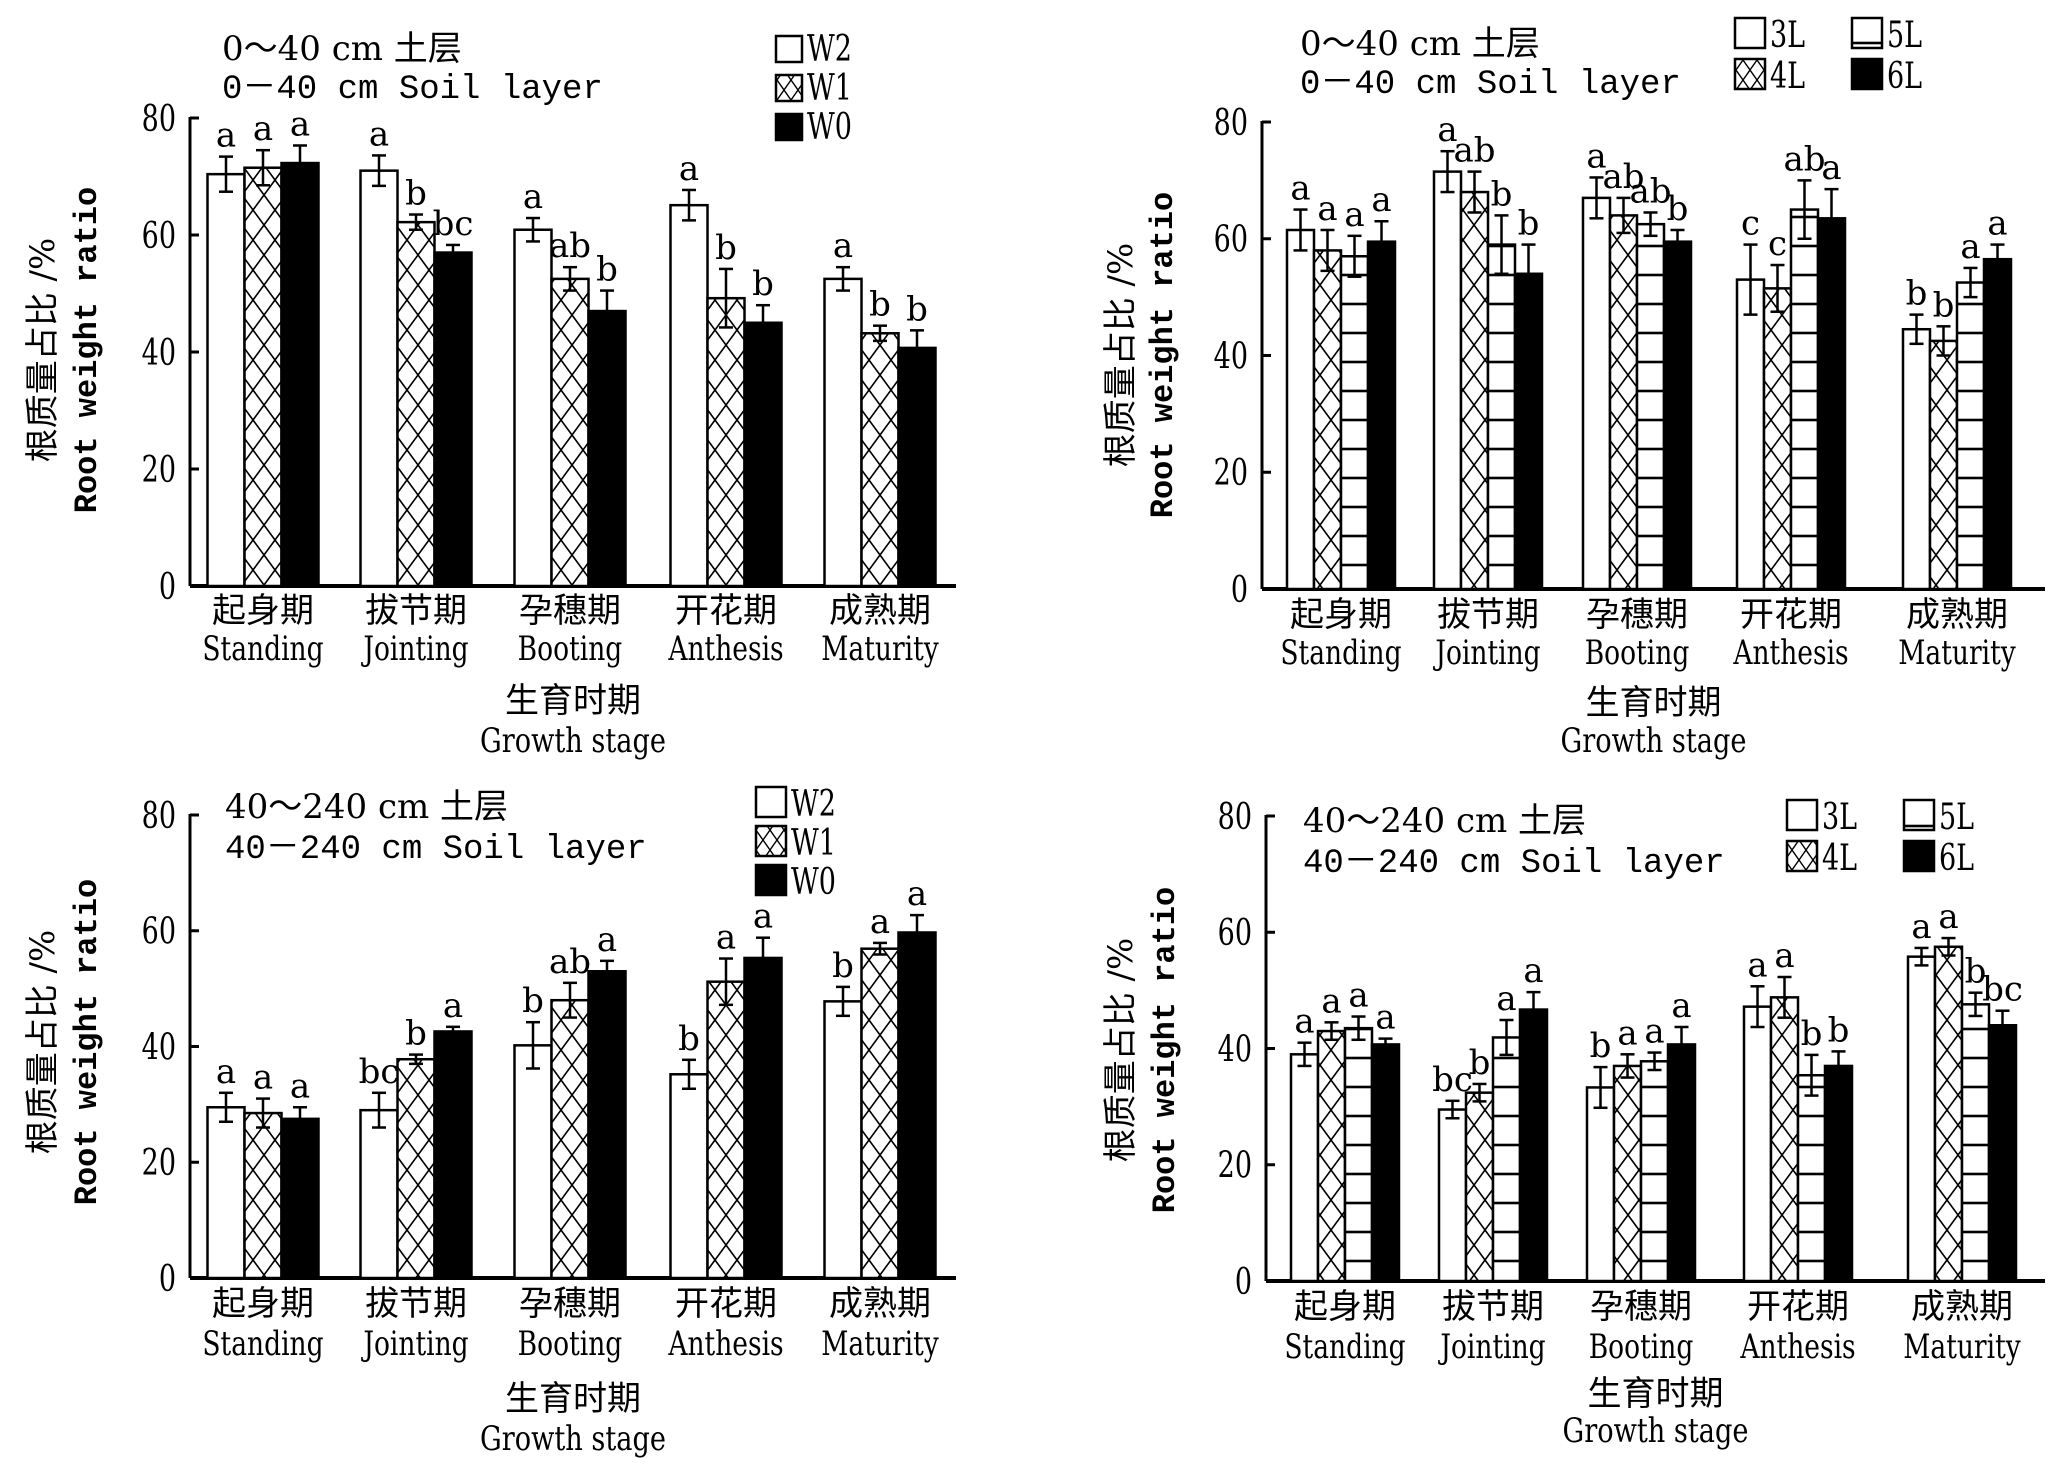  Describe the element at coordinates (533, 1162) in the screenshot. I see `bar-W2-booting` at that location.